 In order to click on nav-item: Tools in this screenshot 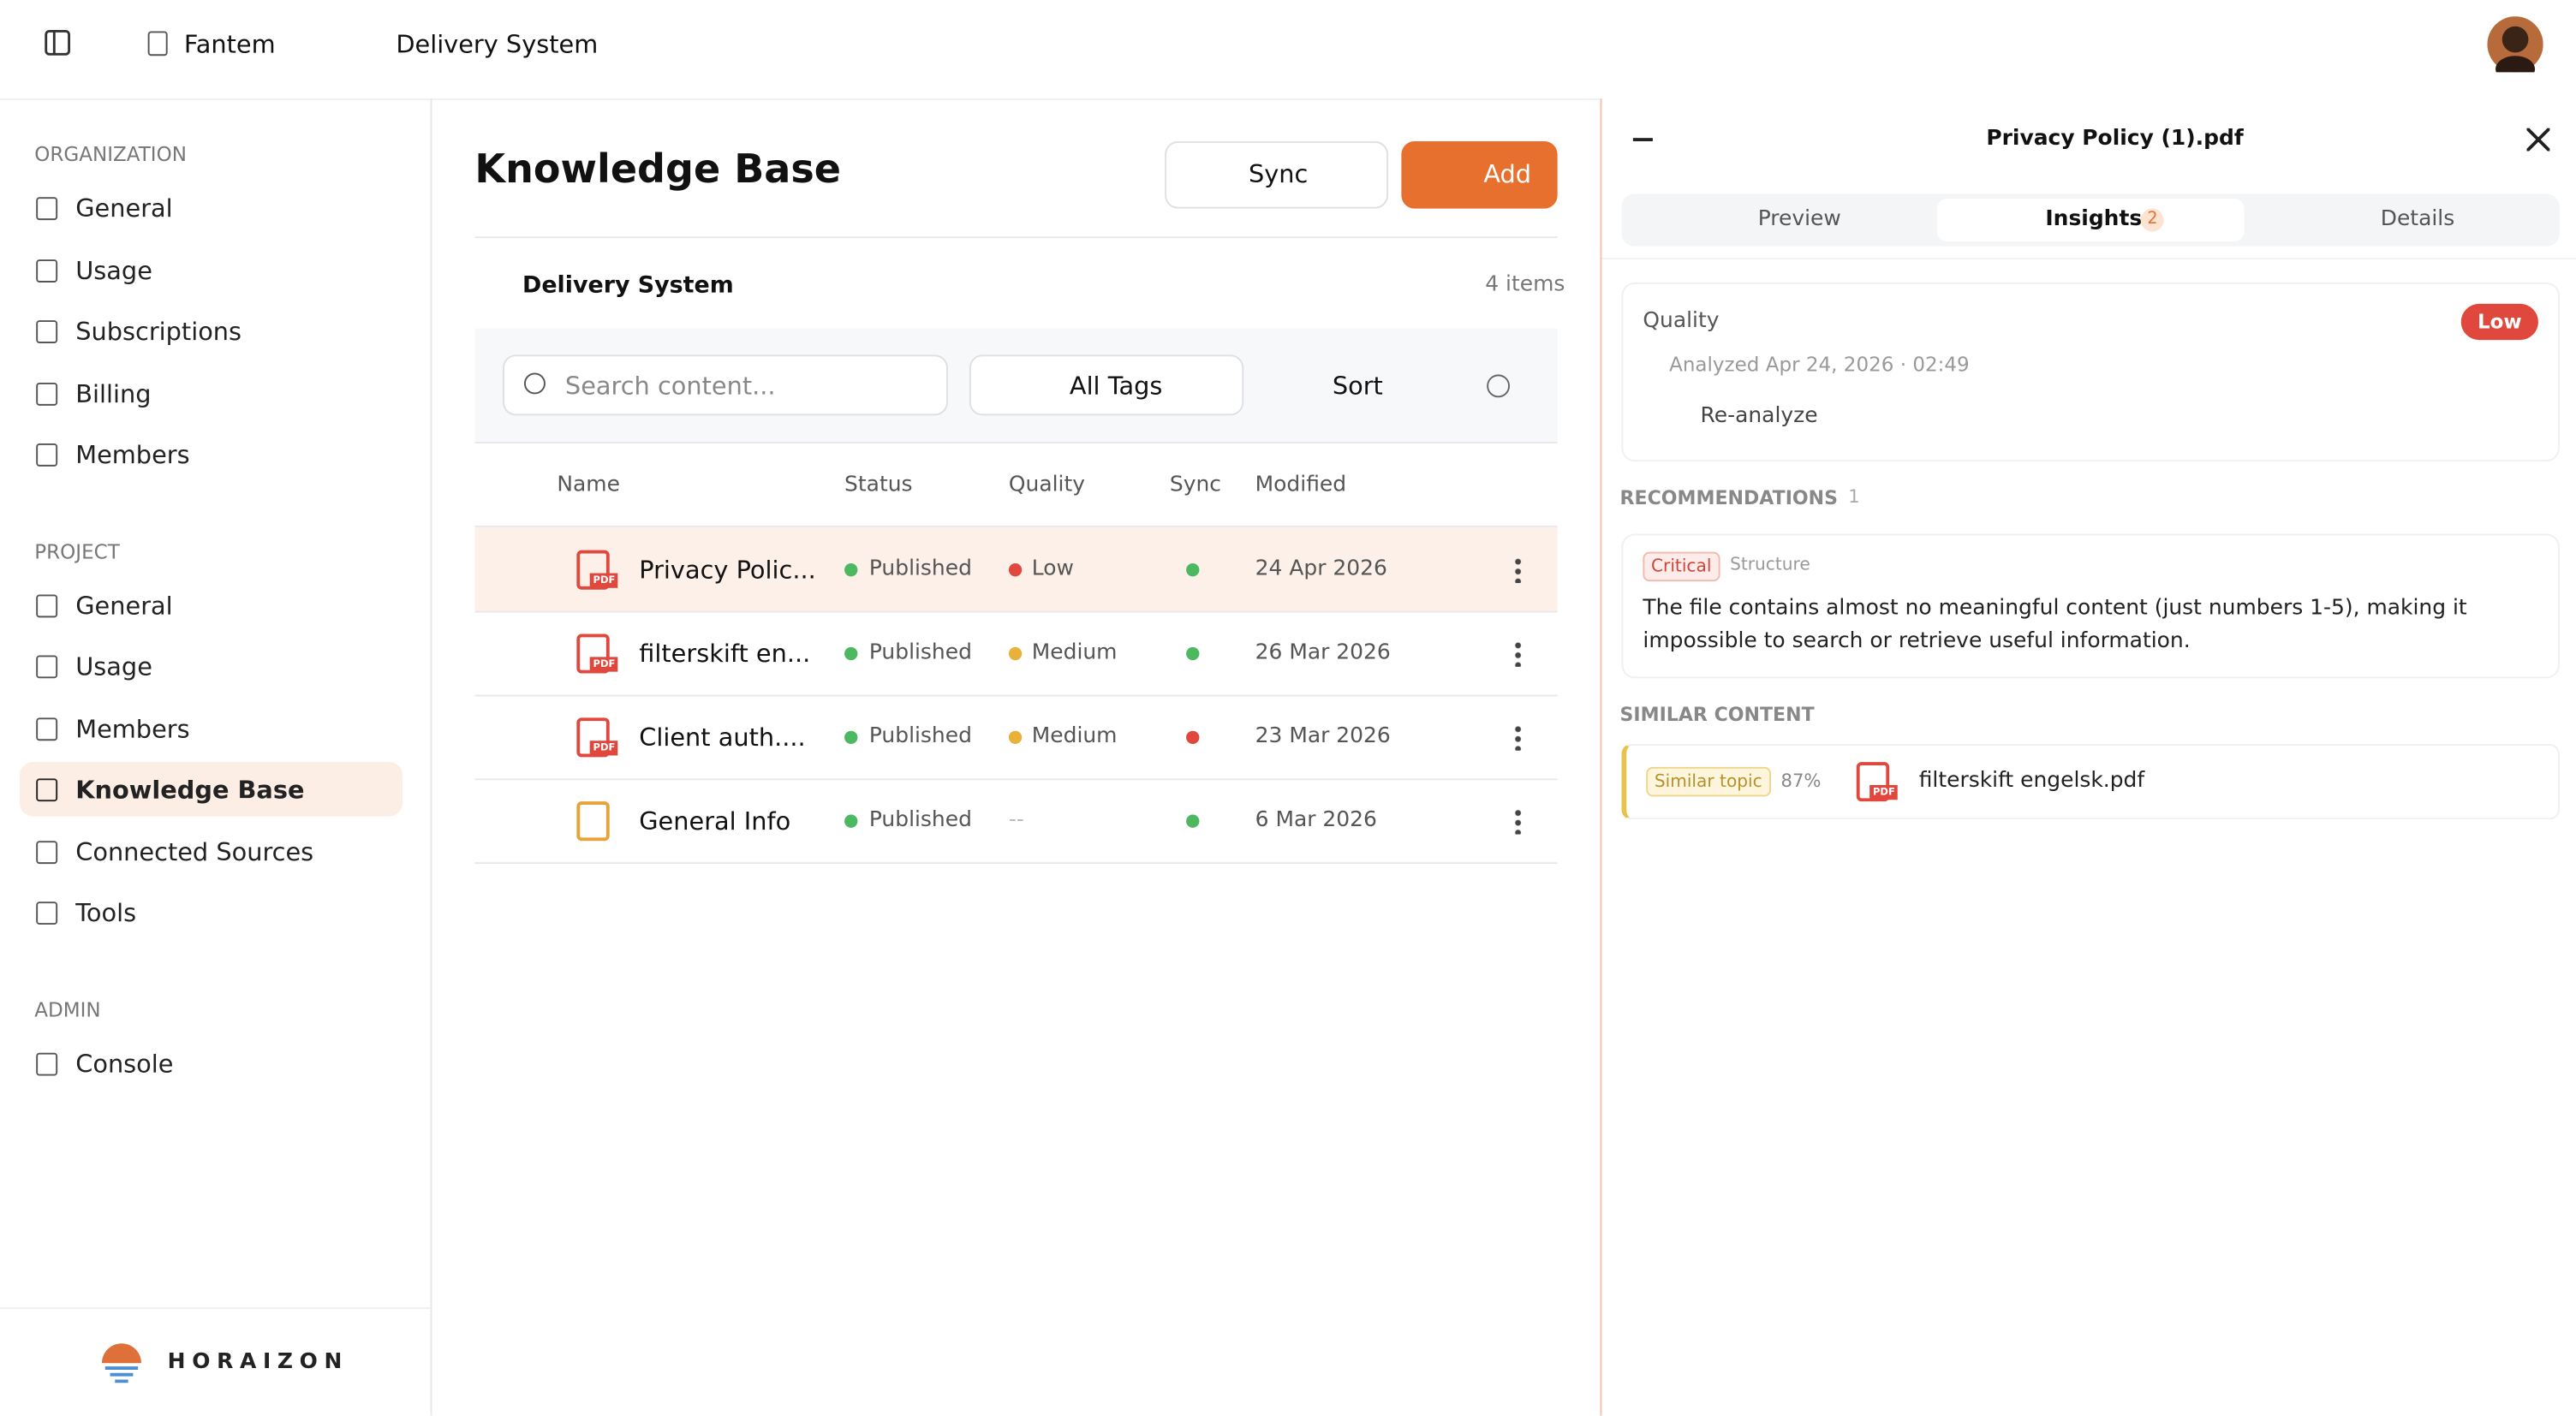, I will do `click(106, 913)`.